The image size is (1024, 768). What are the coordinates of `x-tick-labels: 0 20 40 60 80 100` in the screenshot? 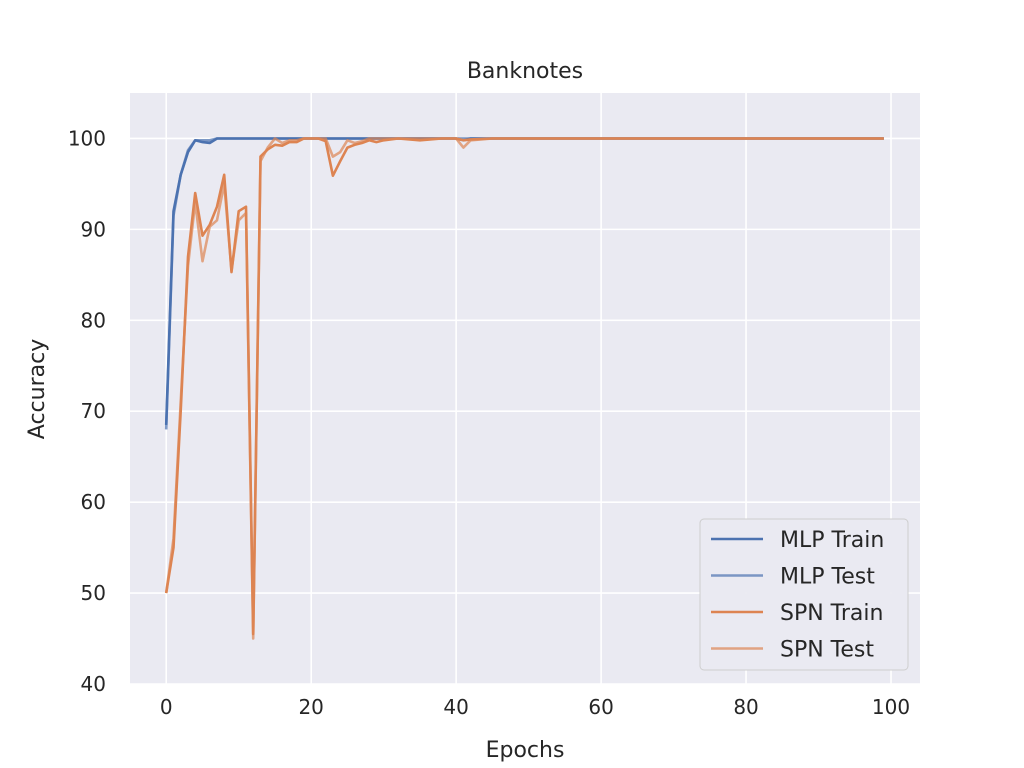 It's located at (535, 707).